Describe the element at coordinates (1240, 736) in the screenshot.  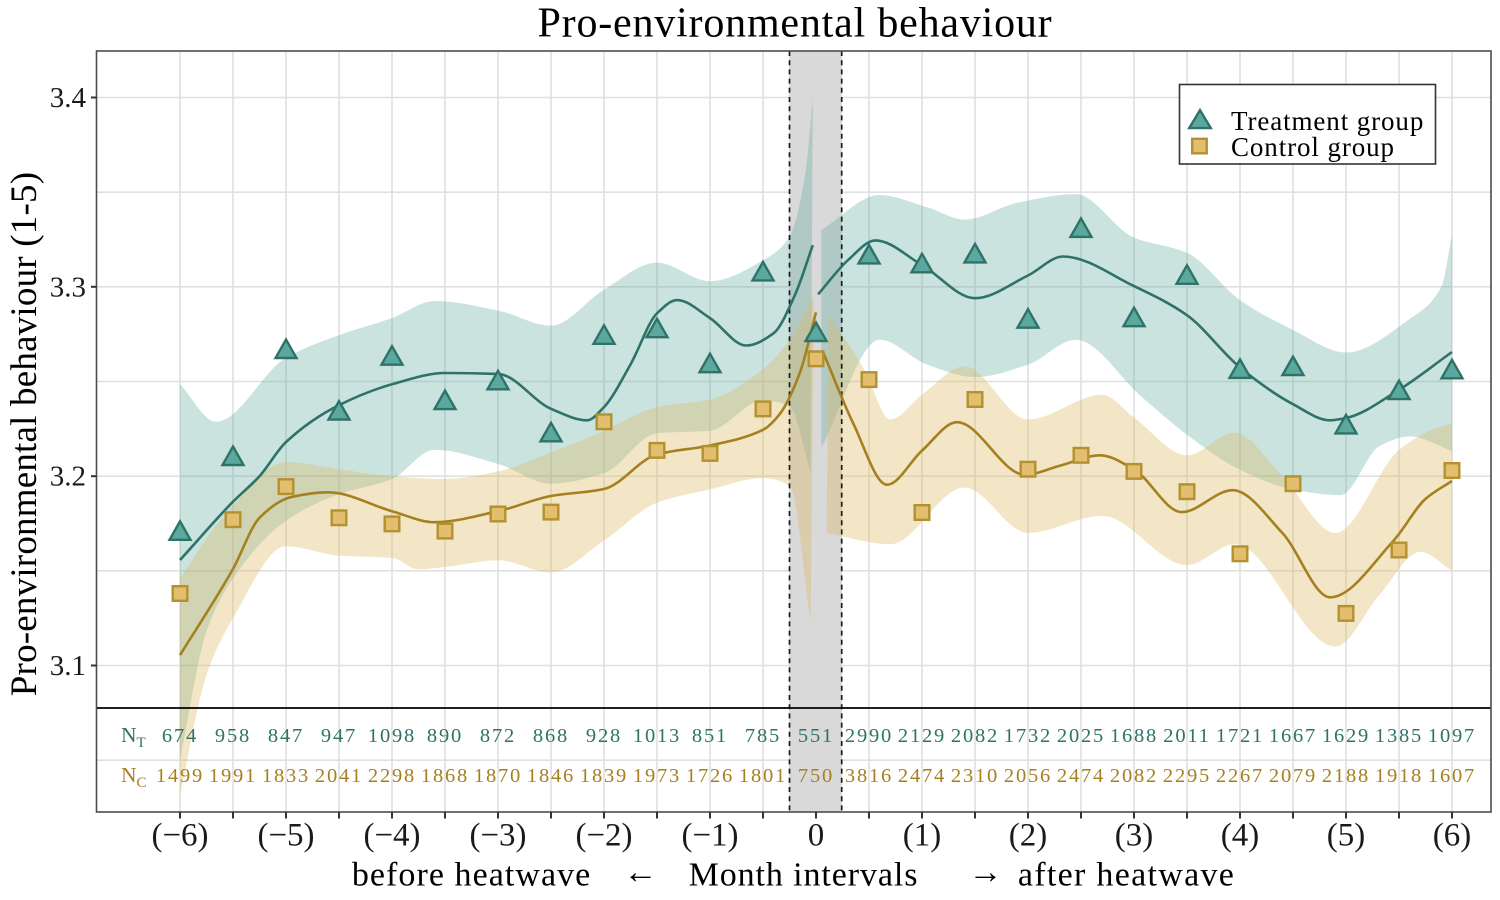
I see `svg-text: 1721` at that location.